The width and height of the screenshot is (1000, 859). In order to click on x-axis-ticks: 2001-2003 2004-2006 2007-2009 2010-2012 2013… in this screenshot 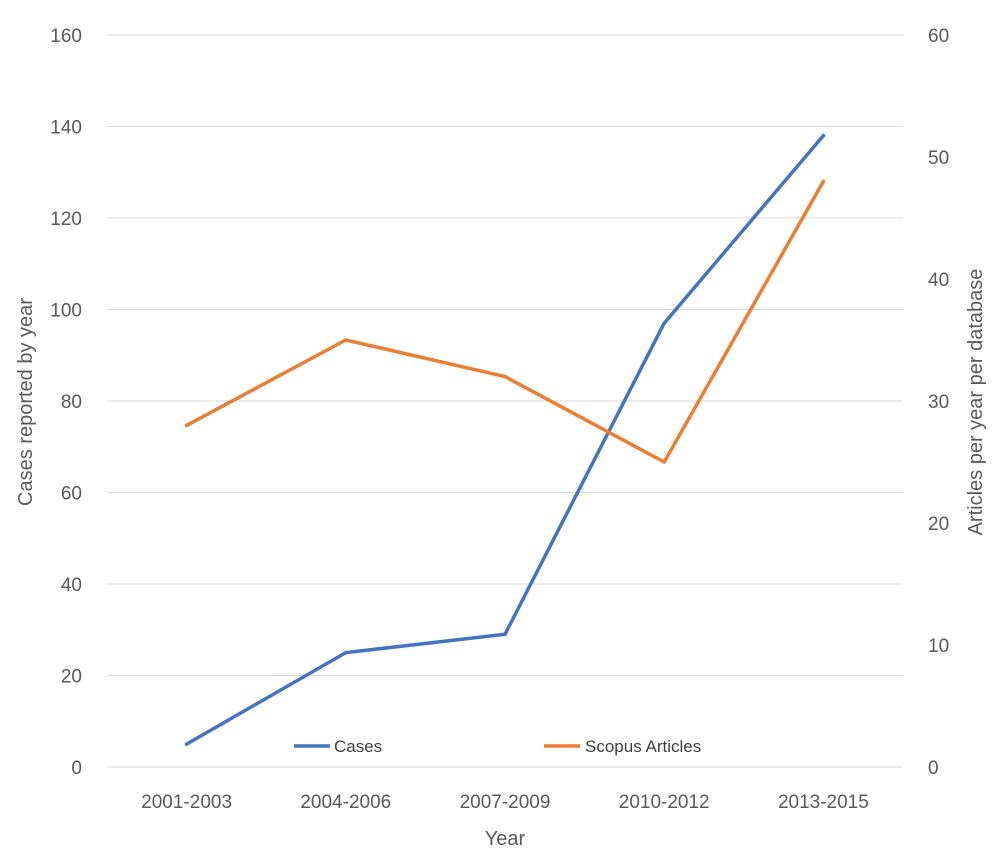, I will do `click(505, 802)`.